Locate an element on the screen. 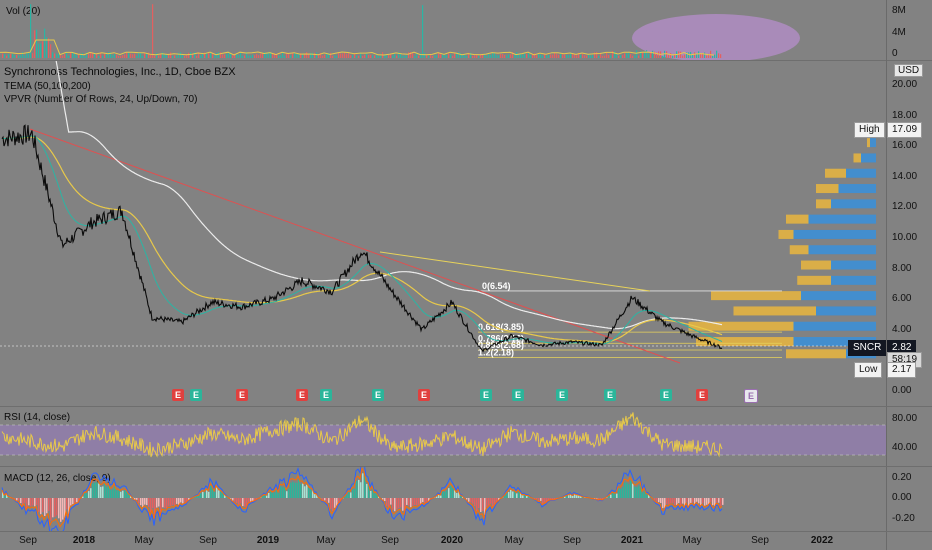 This screenshot has height=550, width=932. time-tick: Sep is located at coordinates (208, 540).